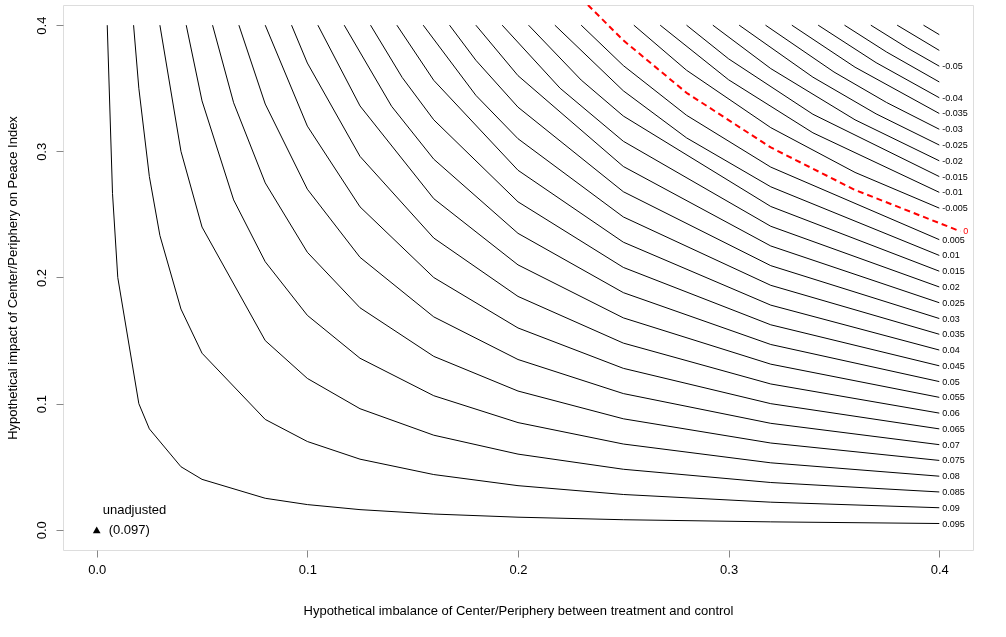  Describe the element at coordinates (955, 208) in the screenshot. I see `series-label: -0.005` at that location.